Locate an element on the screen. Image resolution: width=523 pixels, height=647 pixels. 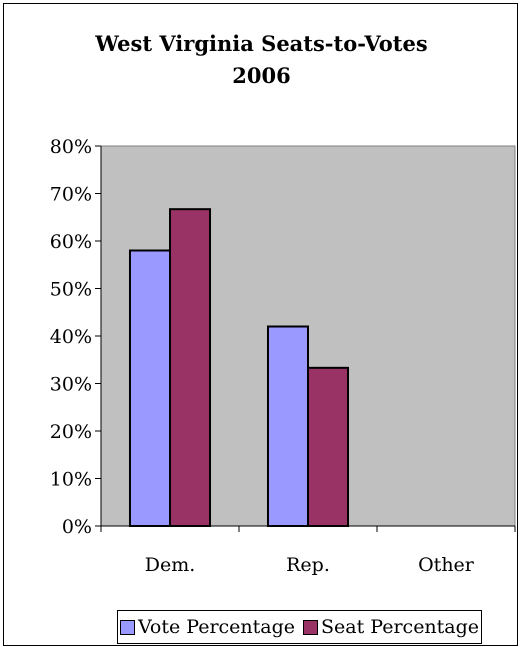
y-tick-label: 20% is located at coordinates (71, 432).